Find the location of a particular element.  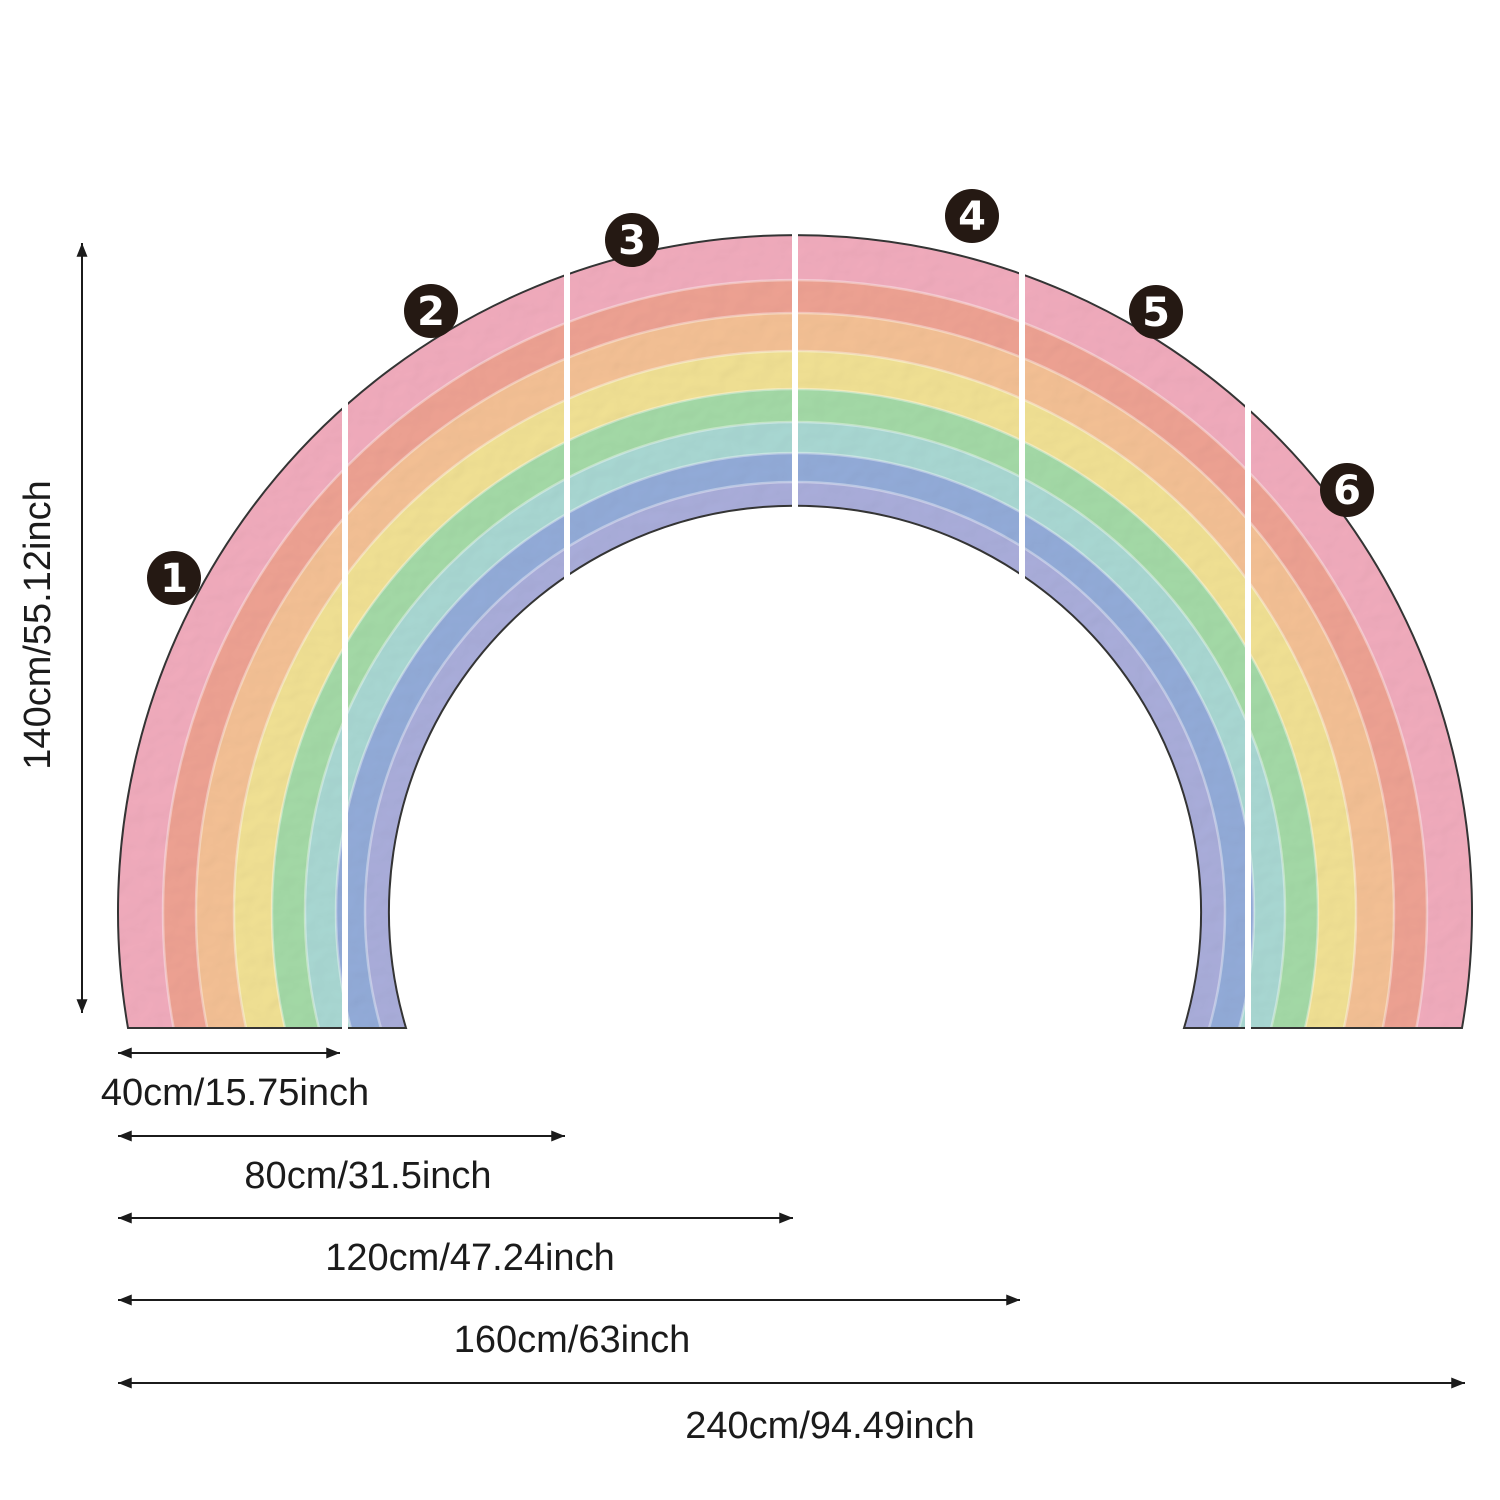

panel-marker-number: 5 is located at coordinates (1156, 313).